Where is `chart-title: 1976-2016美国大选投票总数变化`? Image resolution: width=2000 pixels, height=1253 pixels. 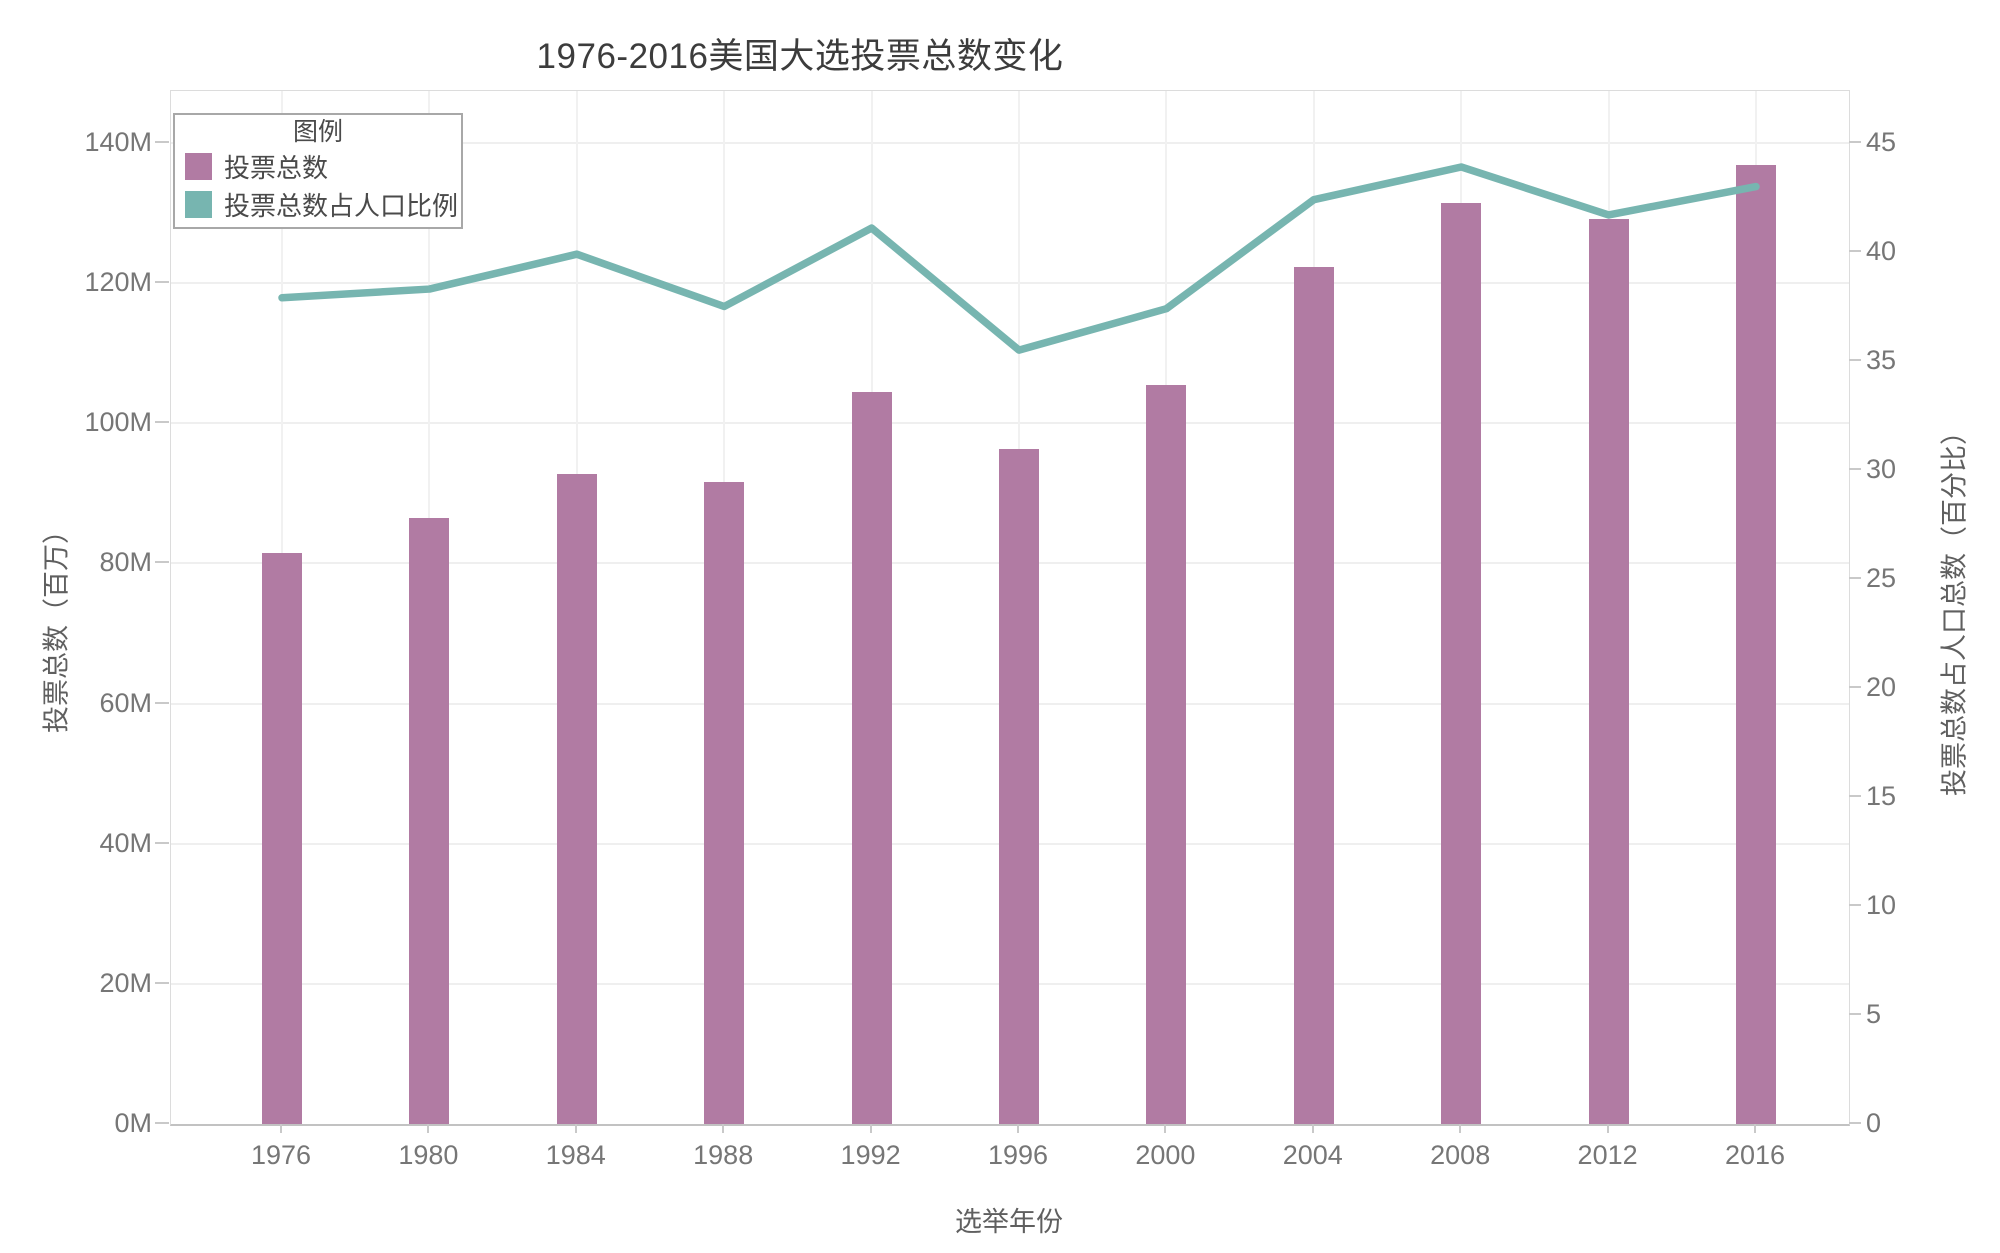 chart-title: 1976-2016美国大选投票总数变化 is located at coordinates (800, 56).